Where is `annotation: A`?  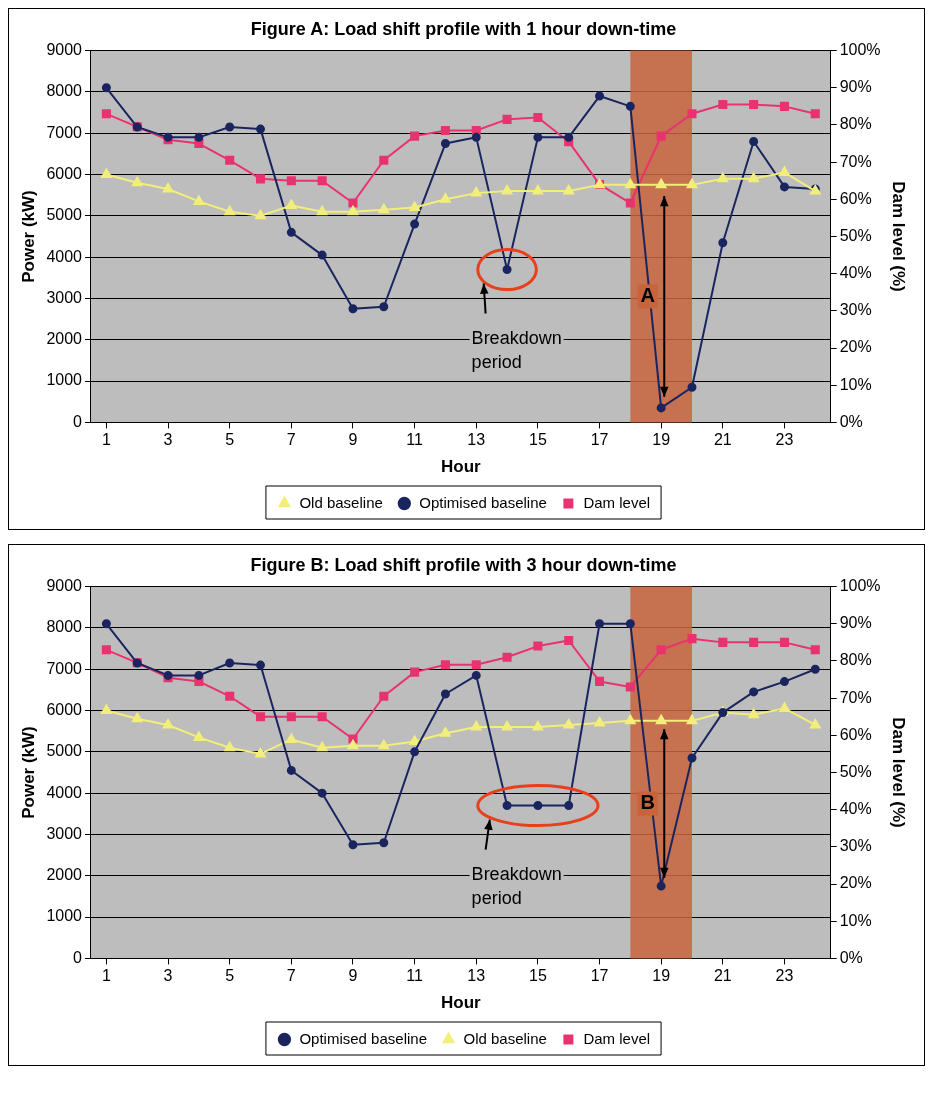
annotation: A is located at coordinates (648, 294).